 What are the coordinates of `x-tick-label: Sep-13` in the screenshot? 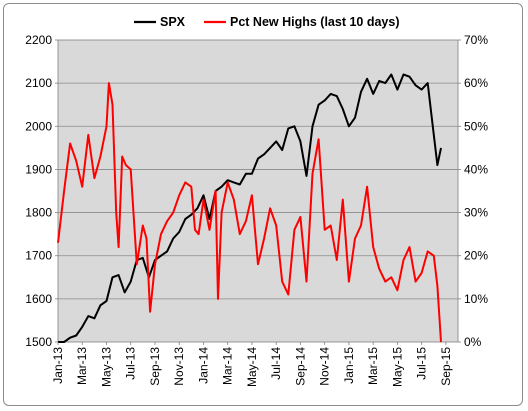 It's located at (155, 366).